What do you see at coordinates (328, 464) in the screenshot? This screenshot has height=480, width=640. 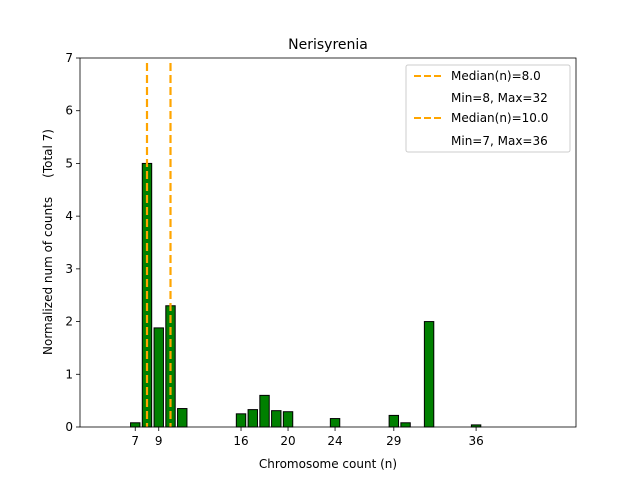 I see `x-axis-label: Chromosome count (n)` at bounding box center [328, 464].